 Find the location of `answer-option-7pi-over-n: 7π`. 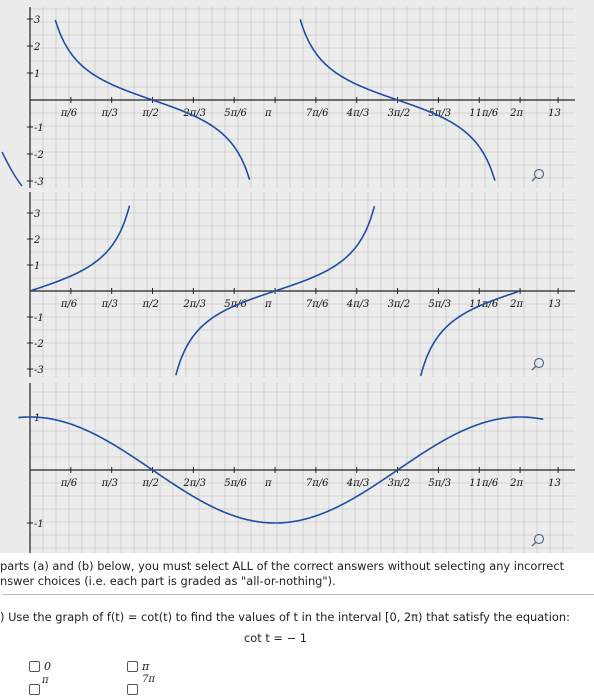

answer-option-7pi-over-n: 7π is located at coordinates (141, 684).